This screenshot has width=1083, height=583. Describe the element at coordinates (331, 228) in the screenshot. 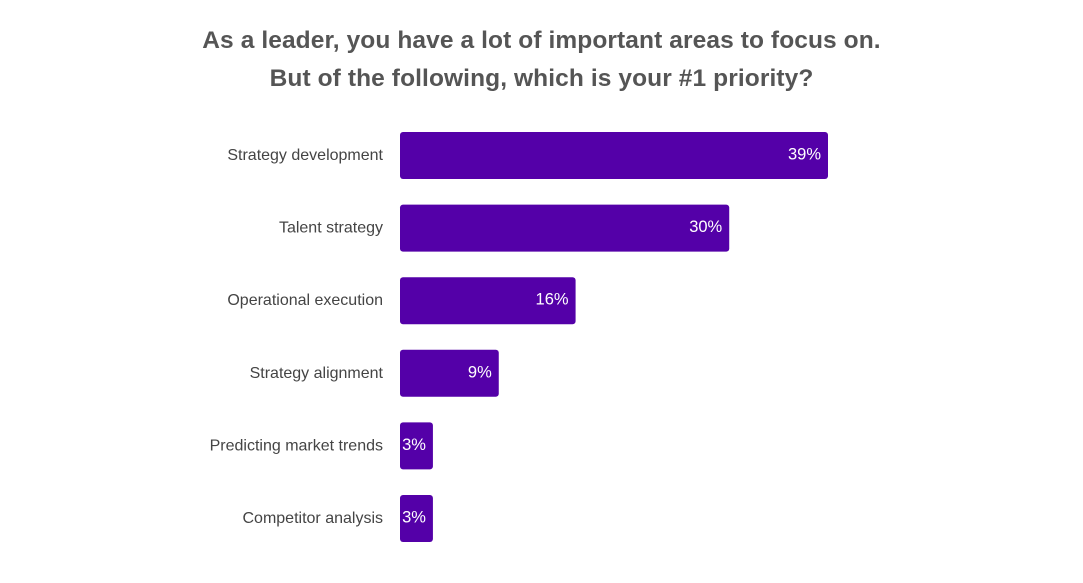

I see `category-label: Talent strategy` at that location.